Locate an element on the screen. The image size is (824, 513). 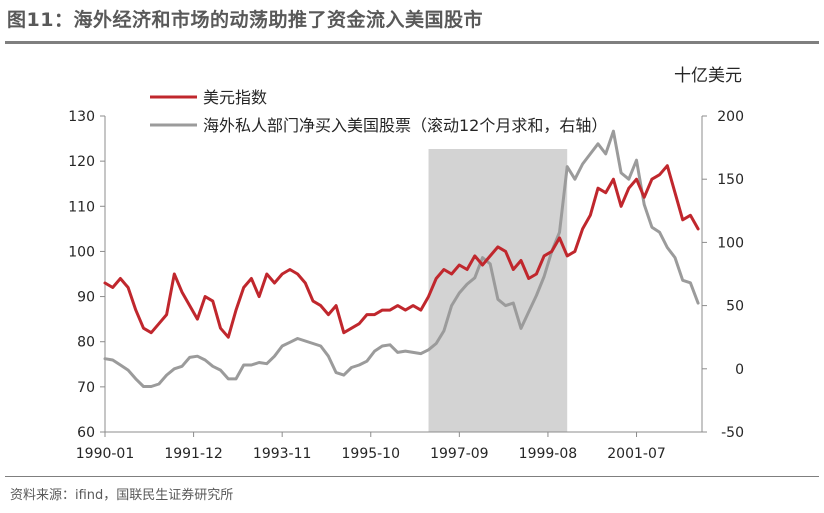
right-axis-unit: 十亿美元 is located at coordinates (708, 76).